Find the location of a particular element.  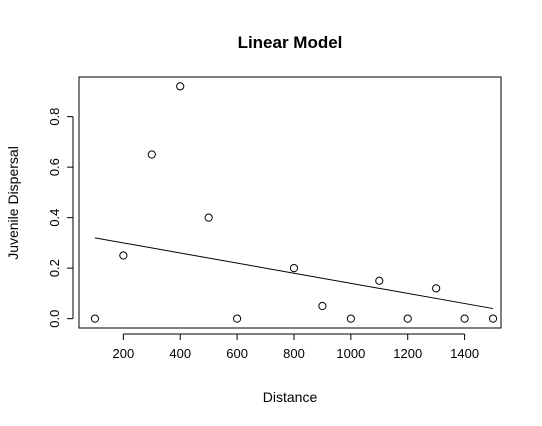

fit-line-group is located at coordinates (294, 273).